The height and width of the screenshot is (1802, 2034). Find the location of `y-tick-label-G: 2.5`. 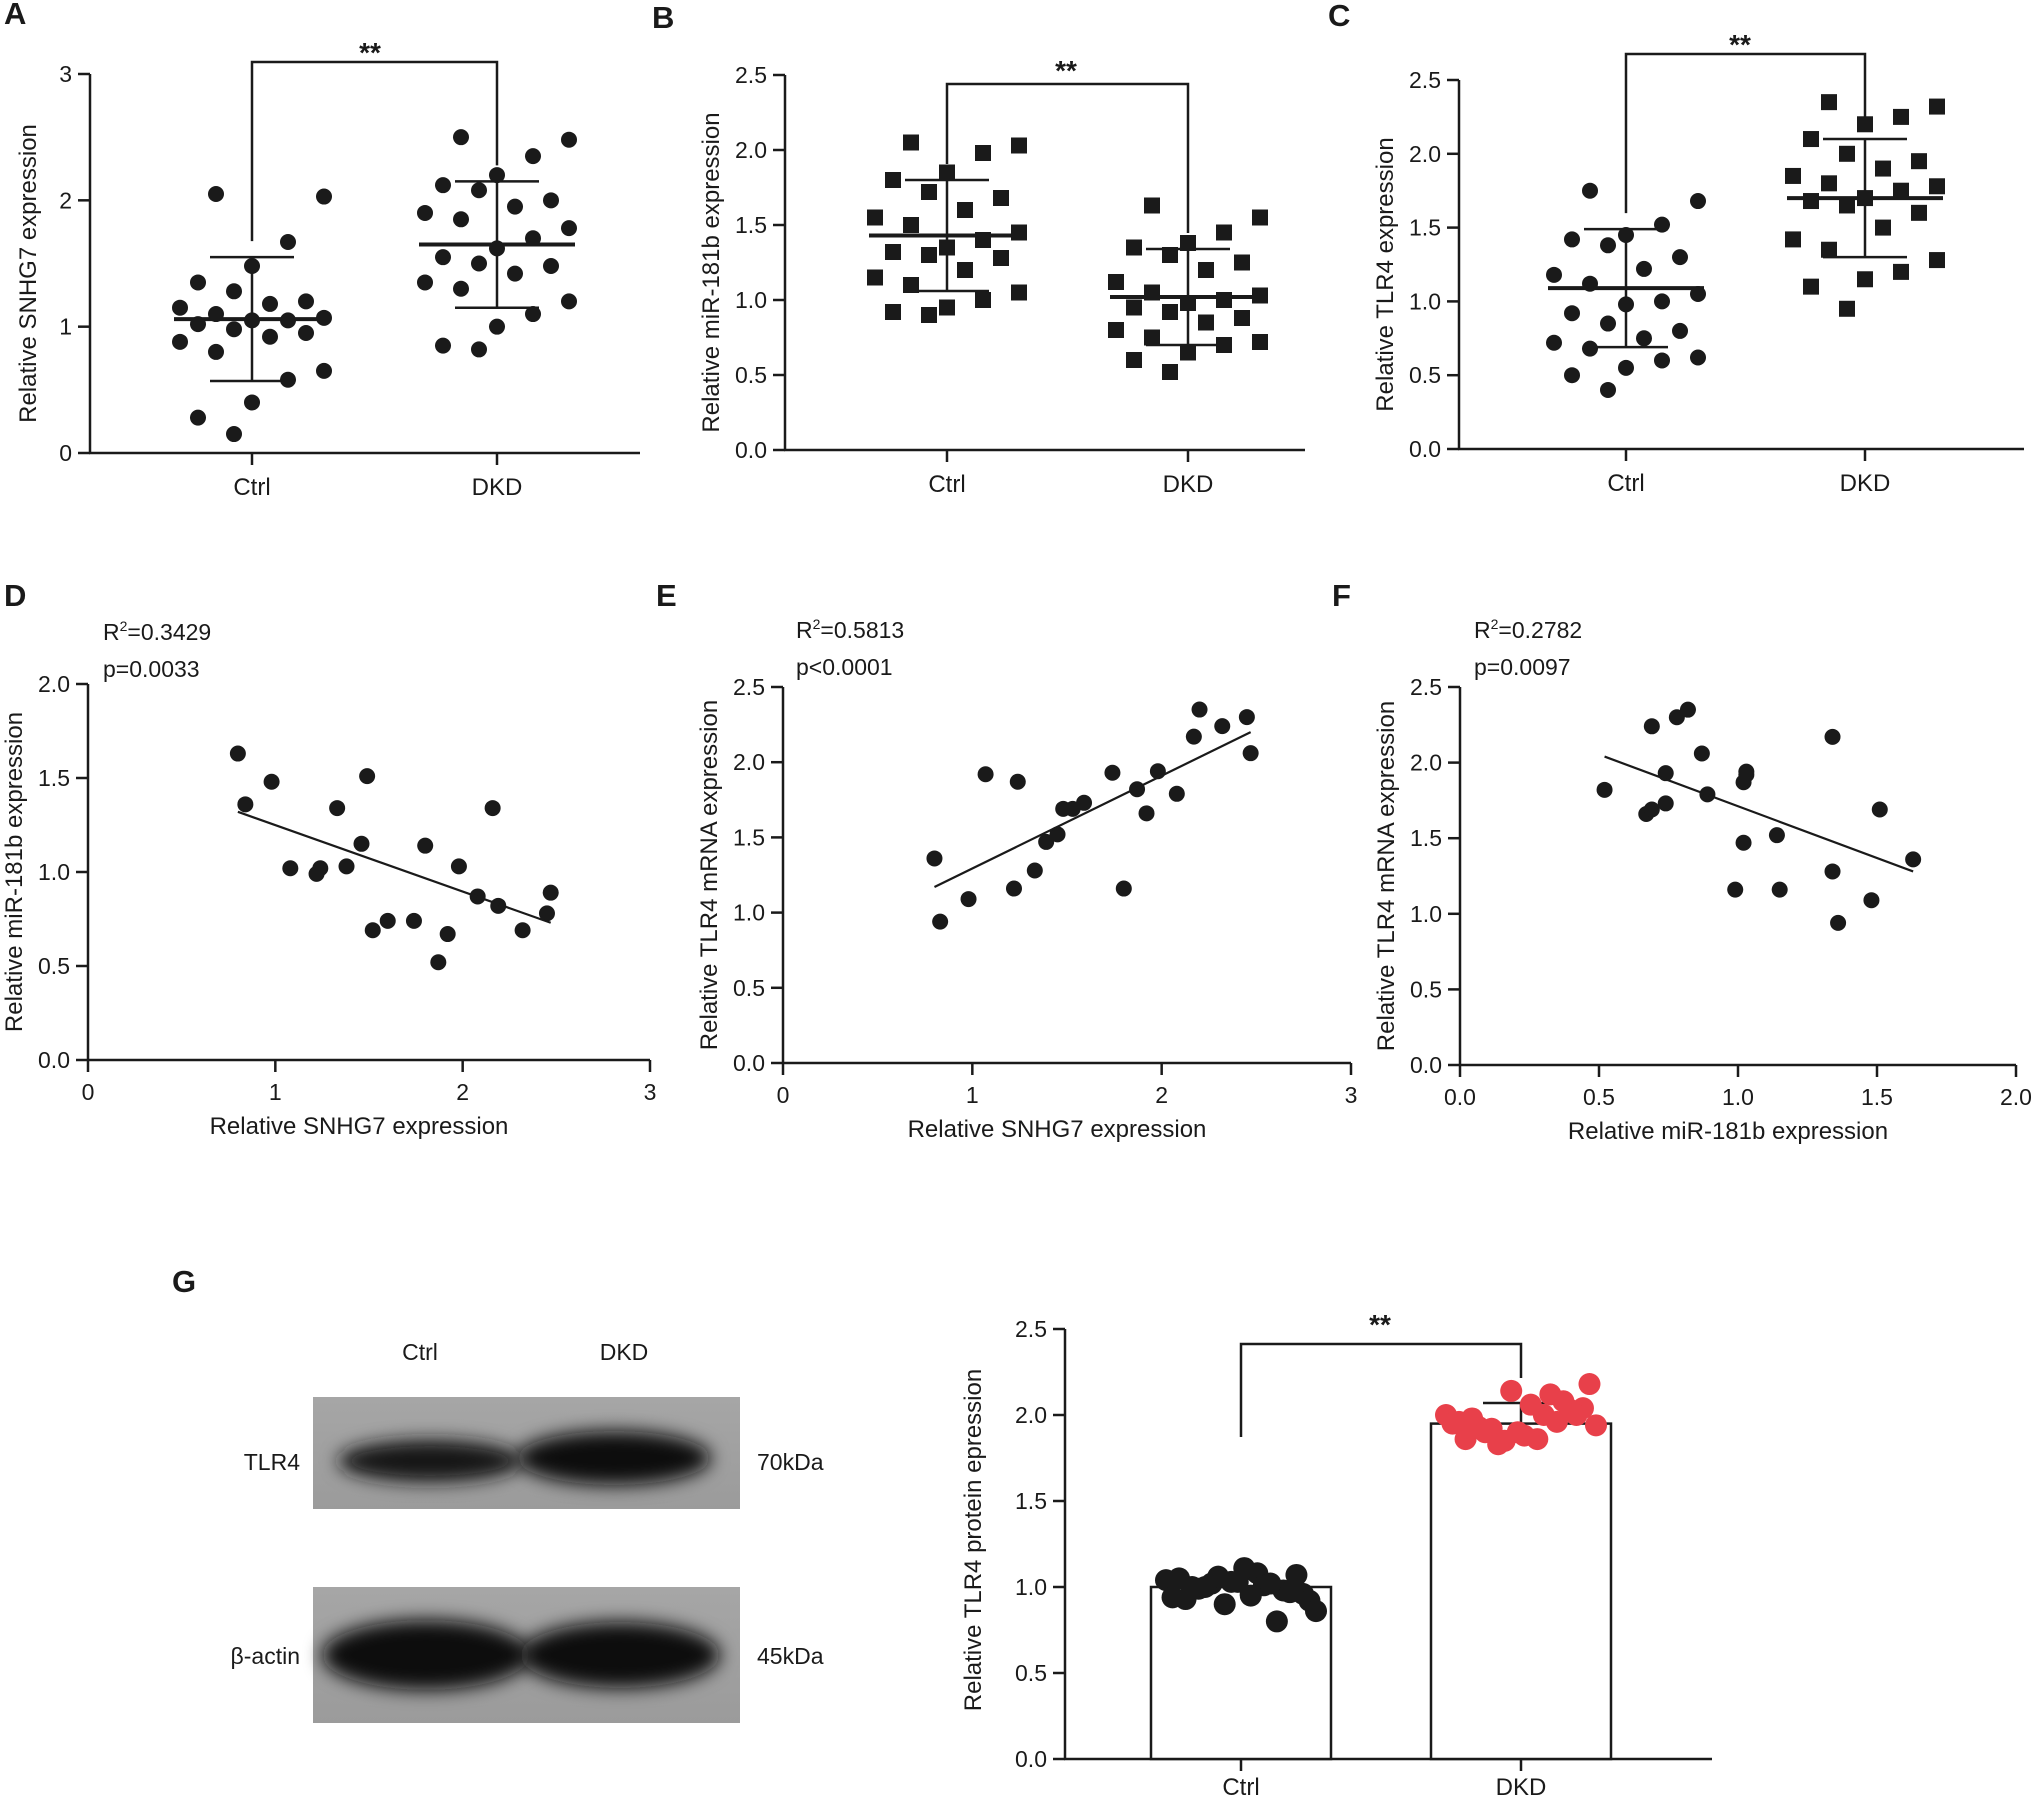

y-tick-label-G: 2.5 is located at coordinates (1031, 1329).